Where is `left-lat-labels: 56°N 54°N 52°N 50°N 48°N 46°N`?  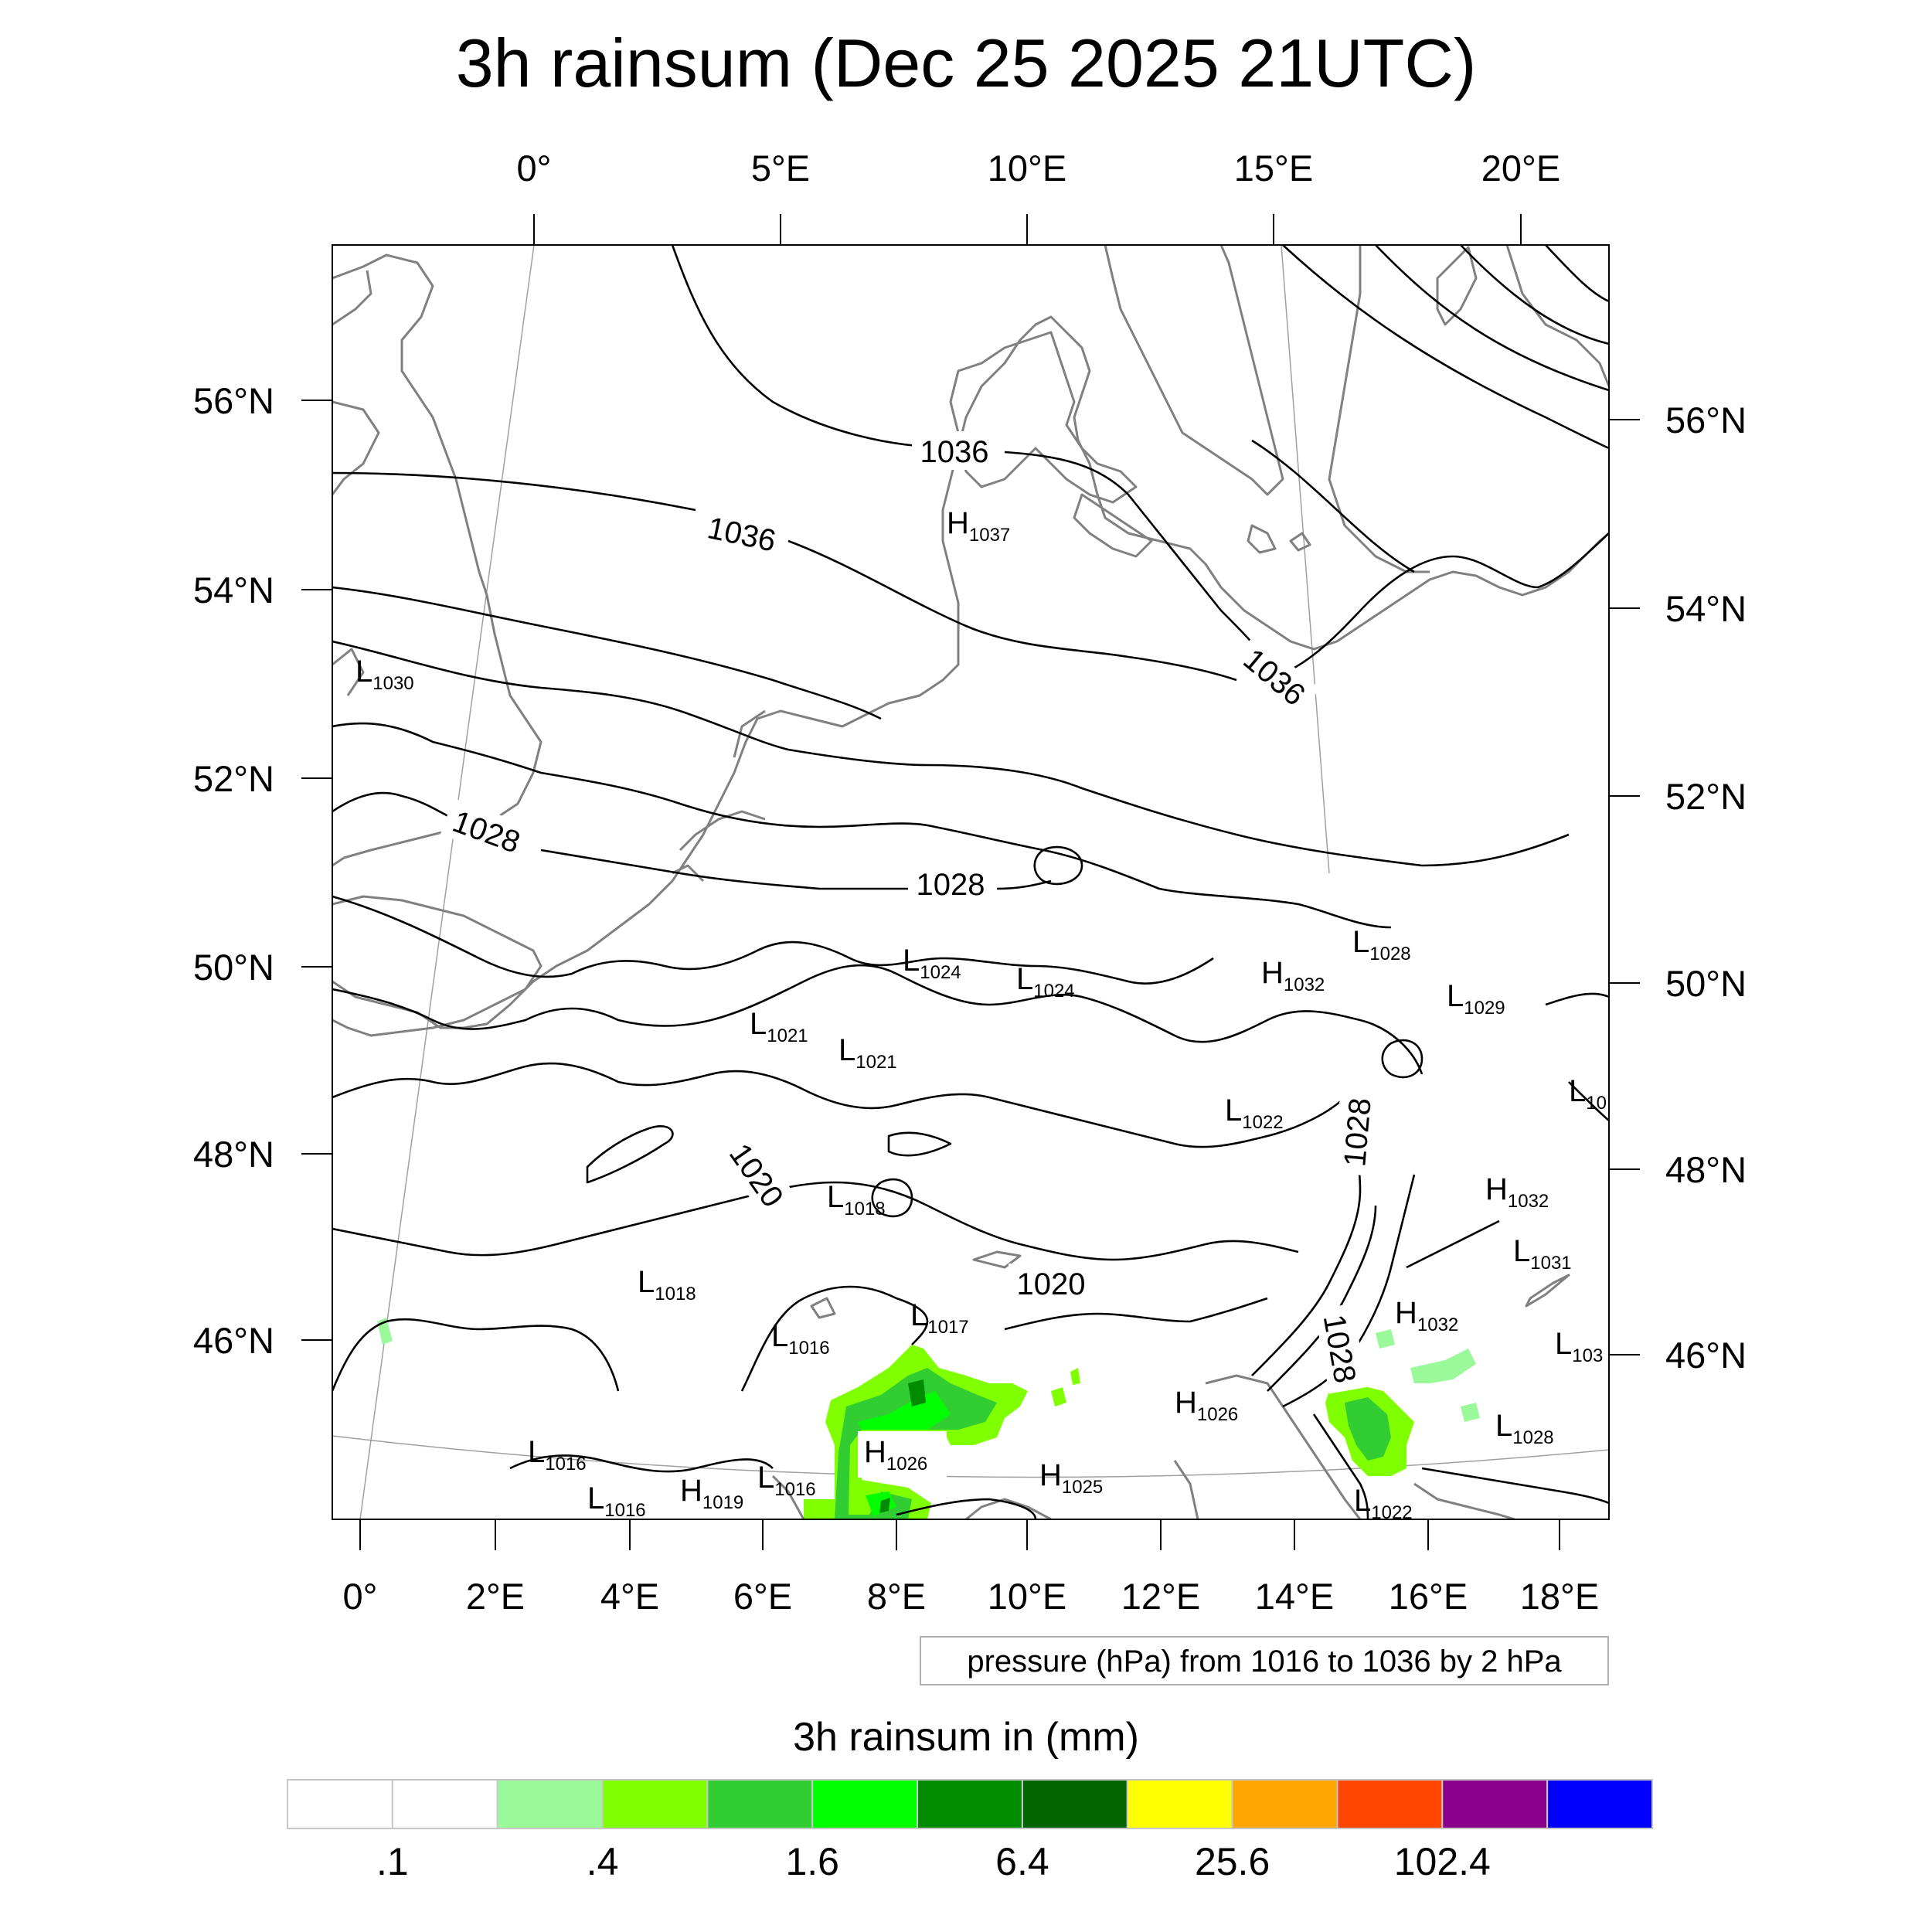
left-lat-labels: 56°N 54°N 52°N 50°N 48°N 46°N is located at coordinates (234, 871).